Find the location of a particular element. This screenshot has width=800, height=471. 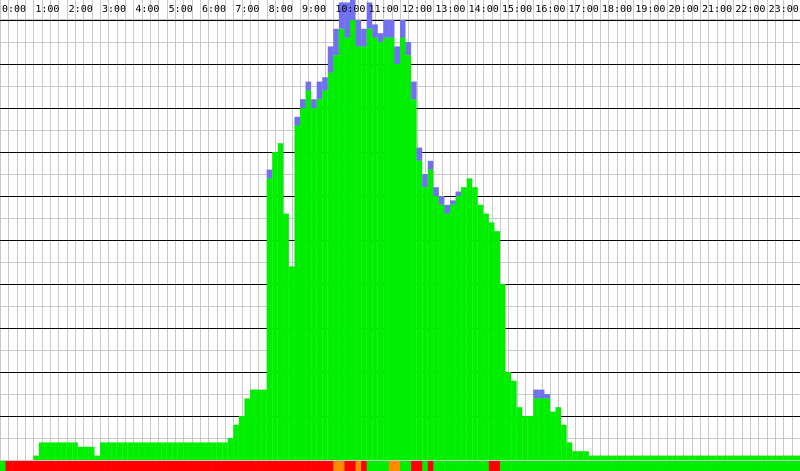

x-tick-label: 16:00 is located at coordinates (550, 9).